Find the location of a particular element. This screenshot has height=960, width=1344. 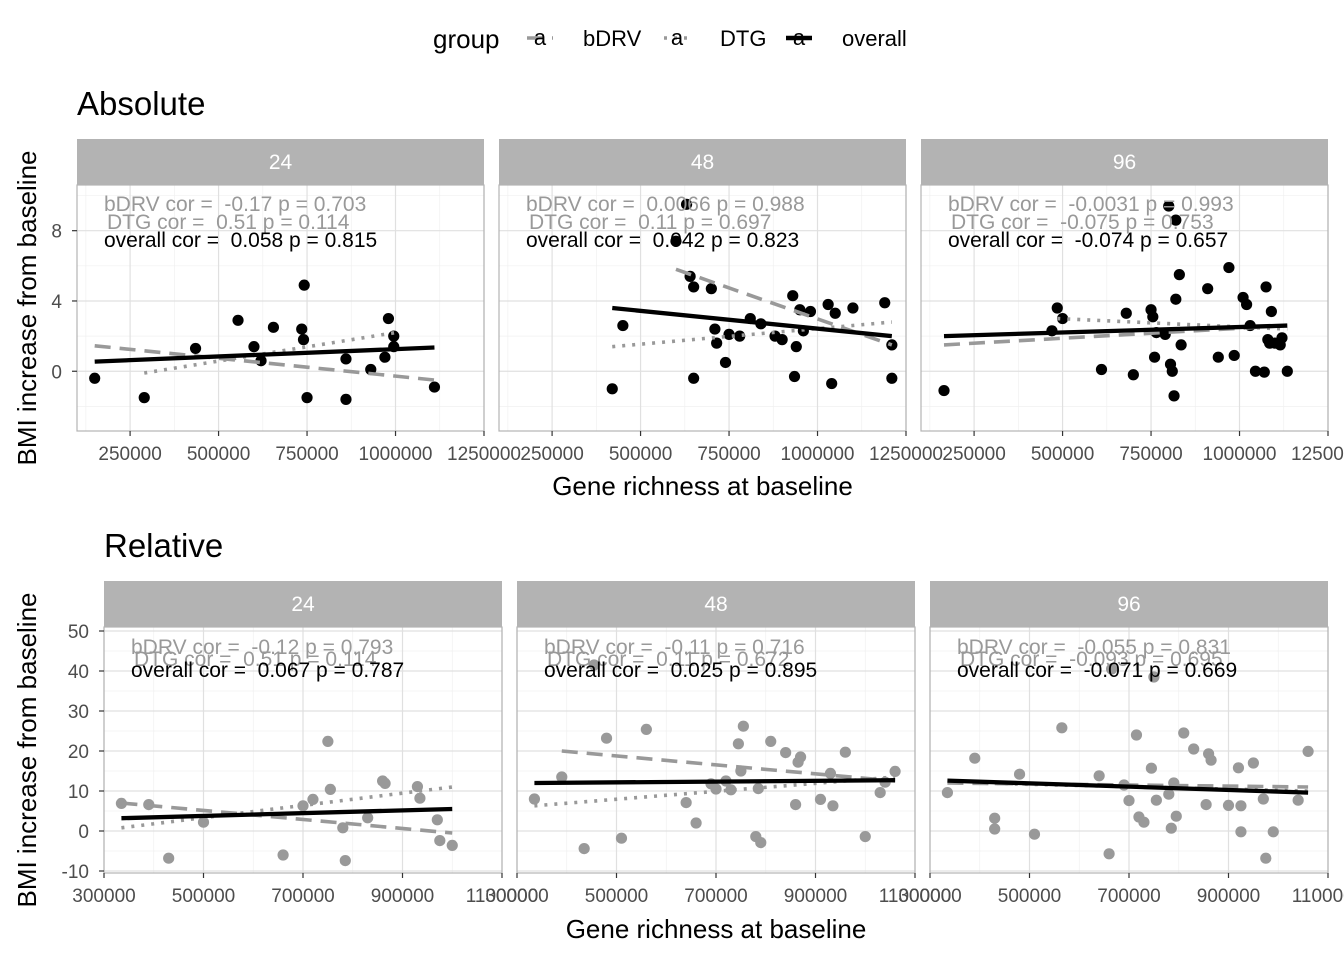

legend-label-bdrv: bDRV is located at coordinates (612, 38).